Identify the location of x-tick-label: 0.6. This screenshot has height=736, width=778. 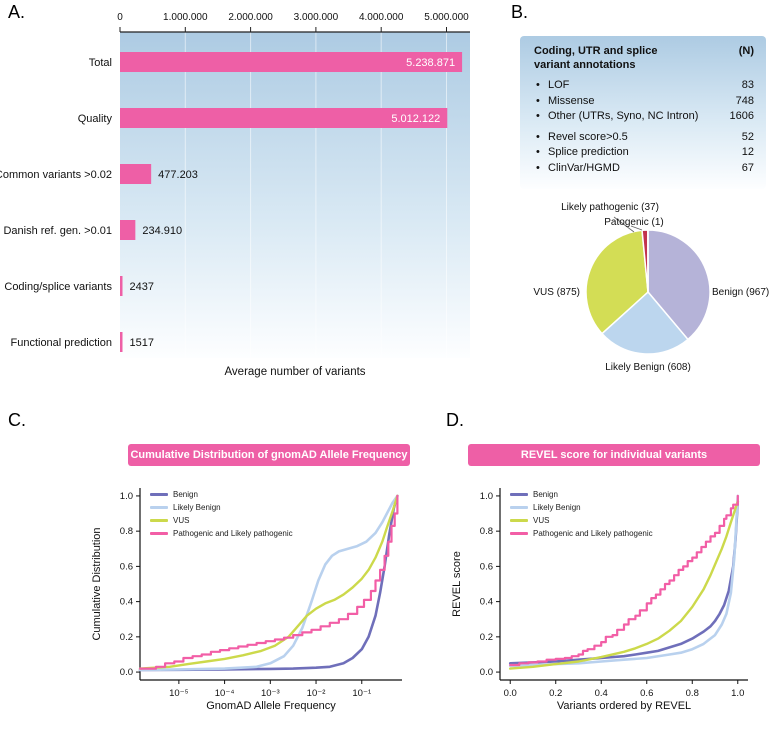
(646, 693).